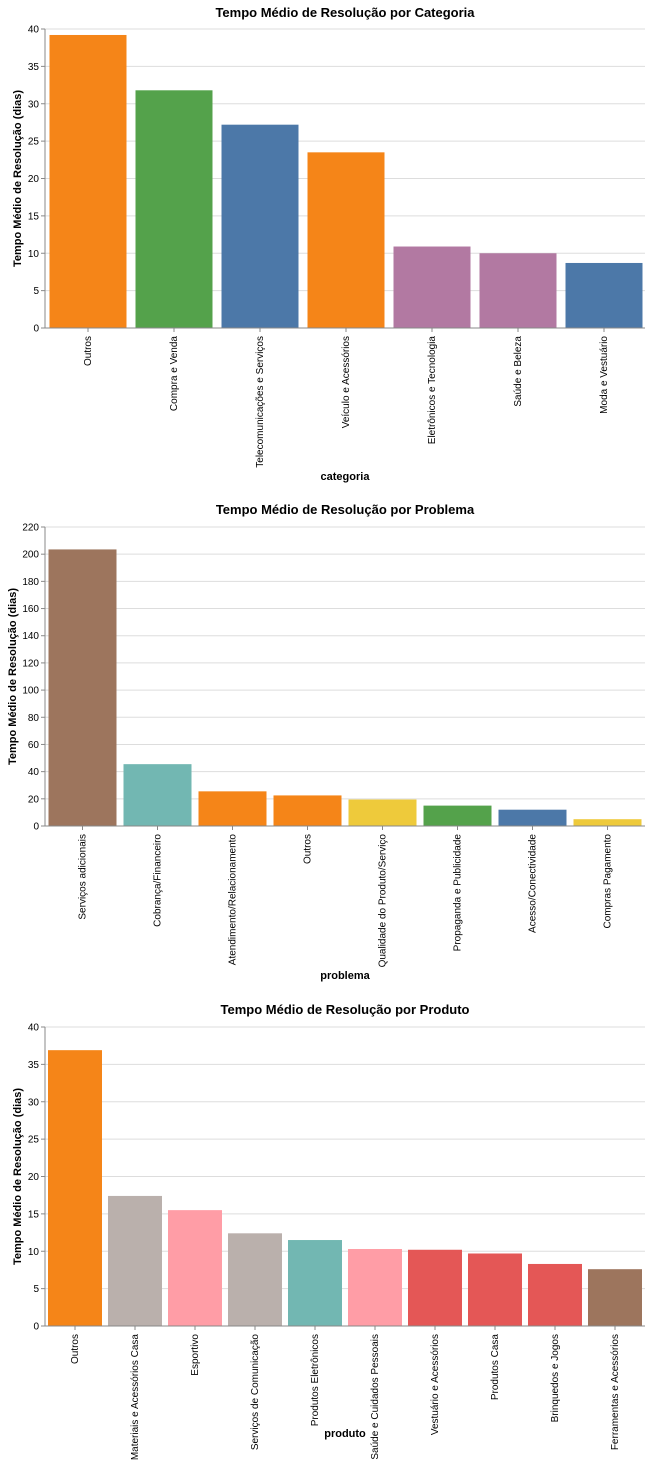  Describe the element at coordinates (315, 1380) in the screenshot. I see `x-tick-label: Produtos Eletrônicos` at that location.